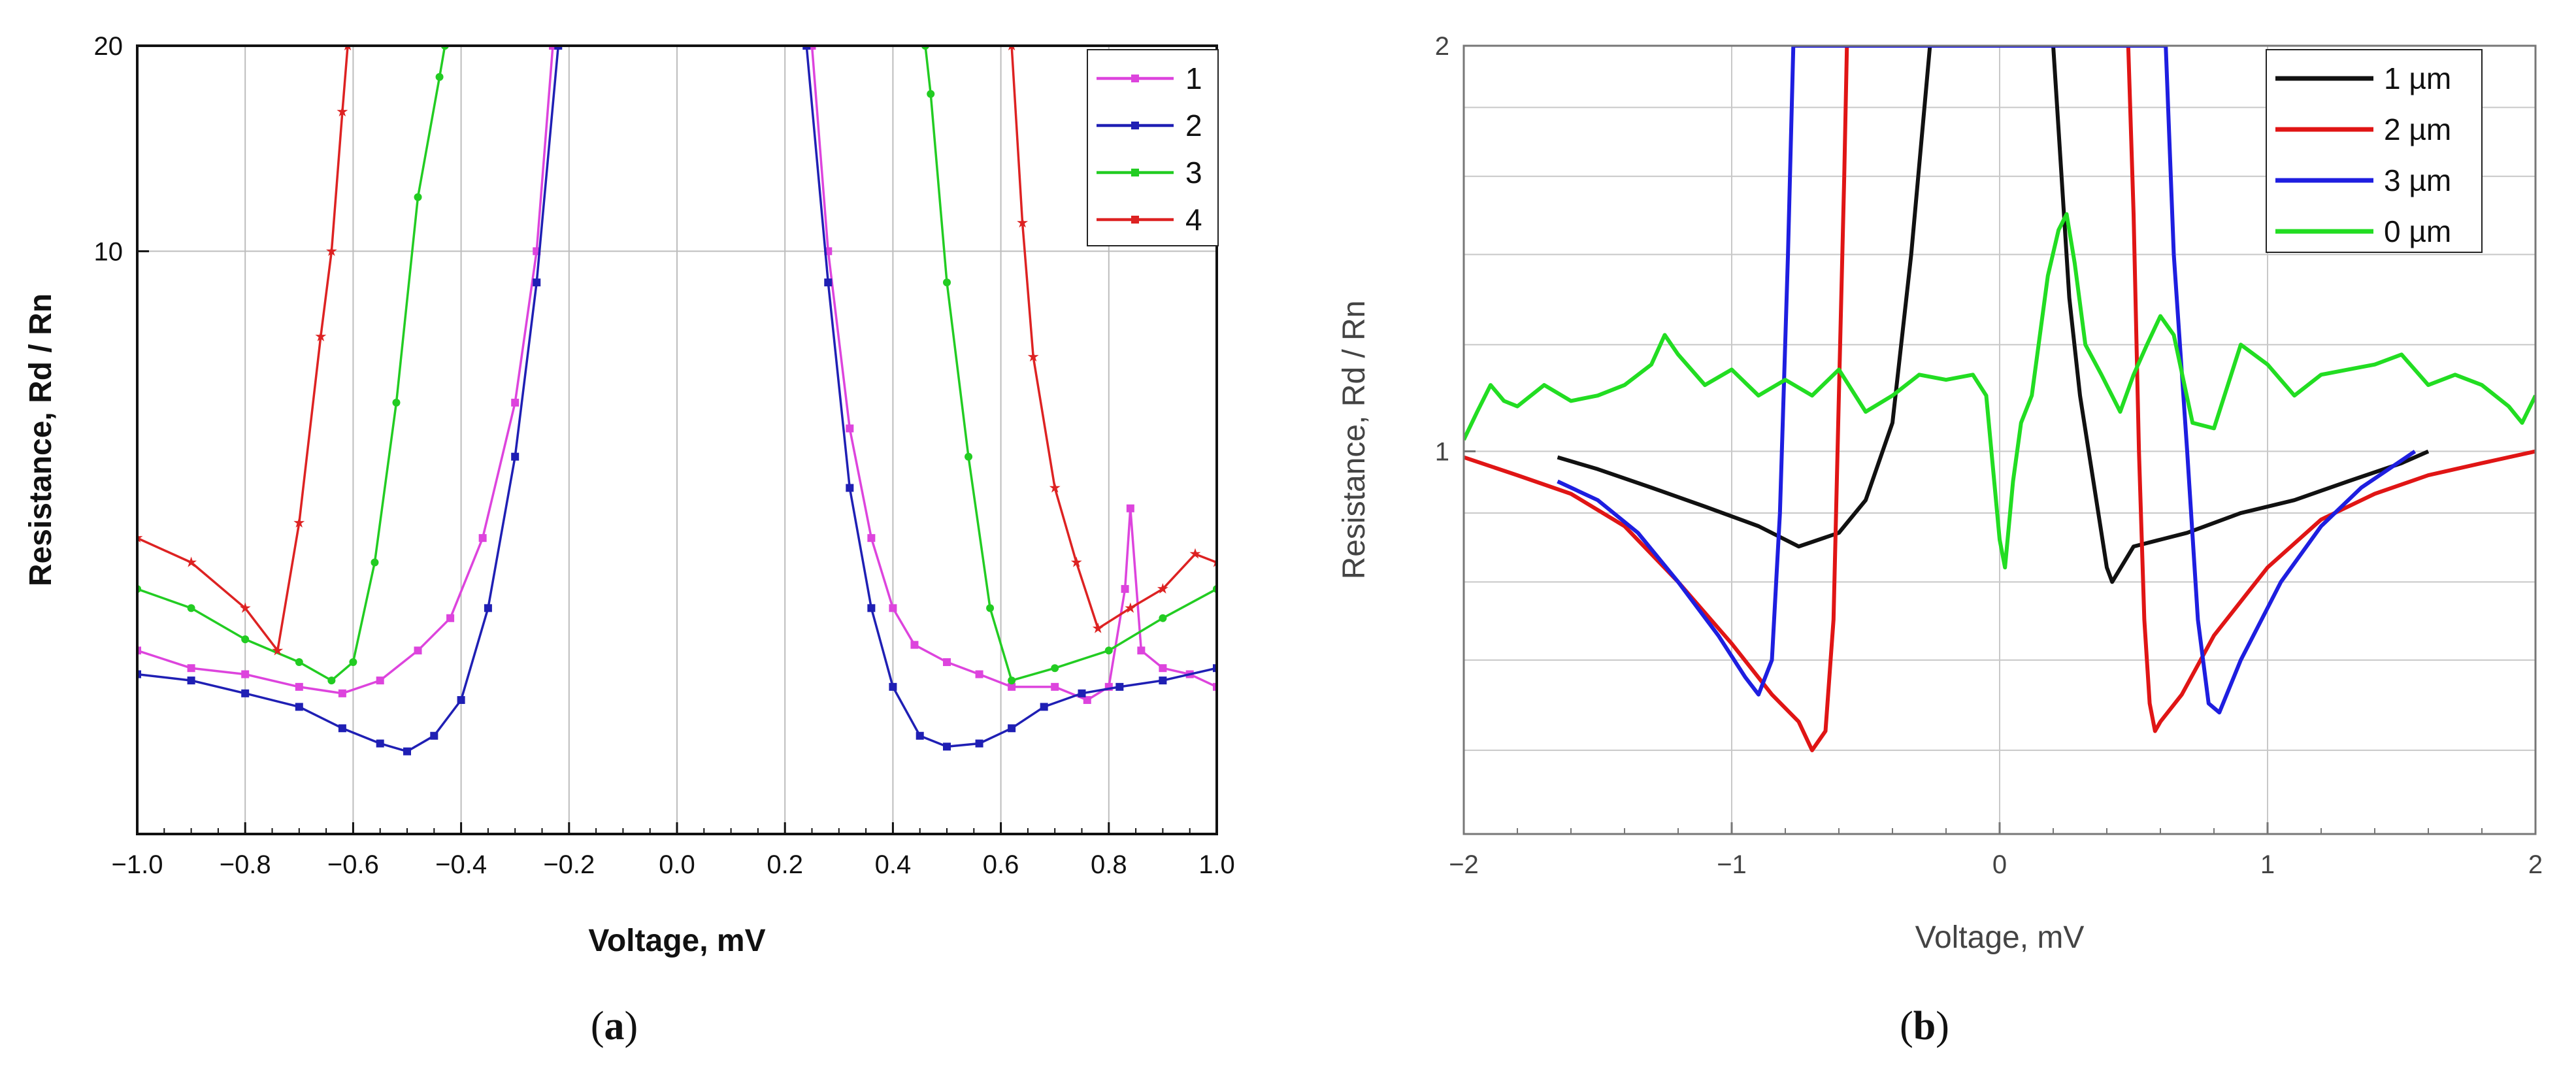  What do you see at coordinates (1193, 125) in the screenshot?
I see `legend-label-2: 2` at bounding box center [1193, 125].